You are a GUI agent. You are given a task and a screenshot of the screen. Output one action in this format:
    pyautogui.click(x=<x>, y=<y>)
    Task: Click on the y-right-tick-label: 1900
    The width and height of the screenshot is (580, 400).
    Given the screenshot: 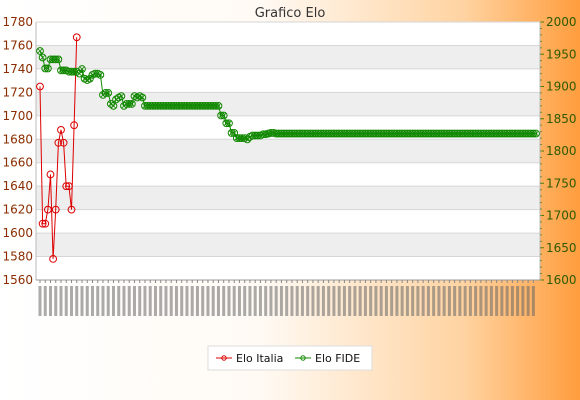 What is the action you would take?
    pyautogui.click(x=561, y=87)
    